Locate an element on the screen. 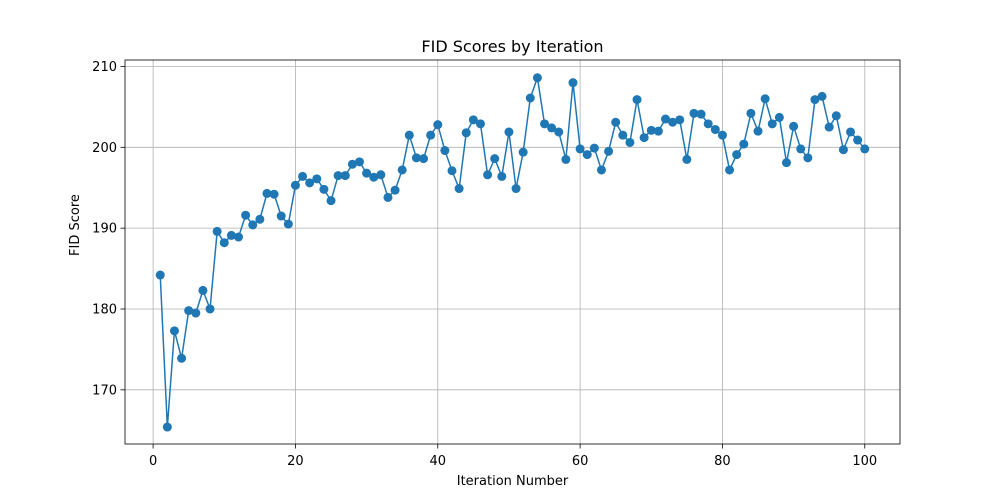 Image resolution: width=1000 pixels, height=500 pixels. x-tick-label: 40 is located at coordinates (438, 461).